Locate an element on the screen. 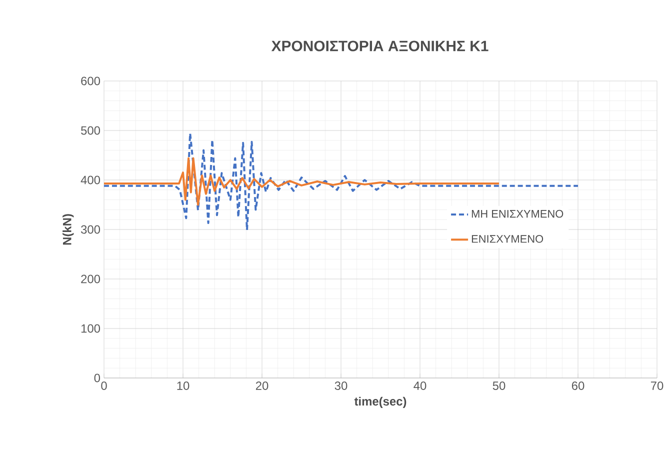  chart-title: ΧΡΟΝΟΙΣΤΟΡΙΑ ΑΞΟΝΙΚΗΣ Κ1 is located at coordinates (379, 46).